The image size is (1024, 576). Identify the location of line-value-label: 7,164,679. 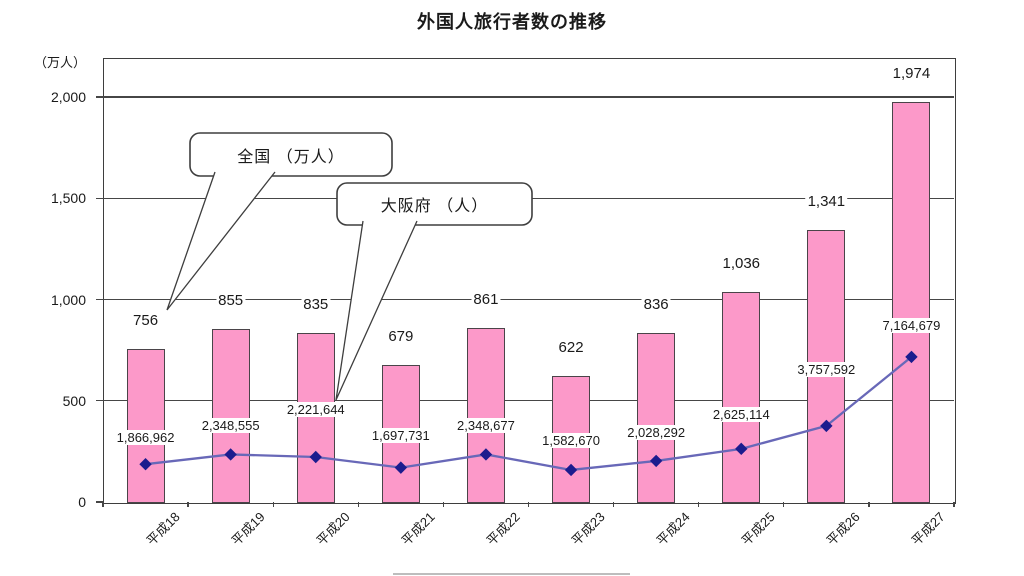
(911, 325).